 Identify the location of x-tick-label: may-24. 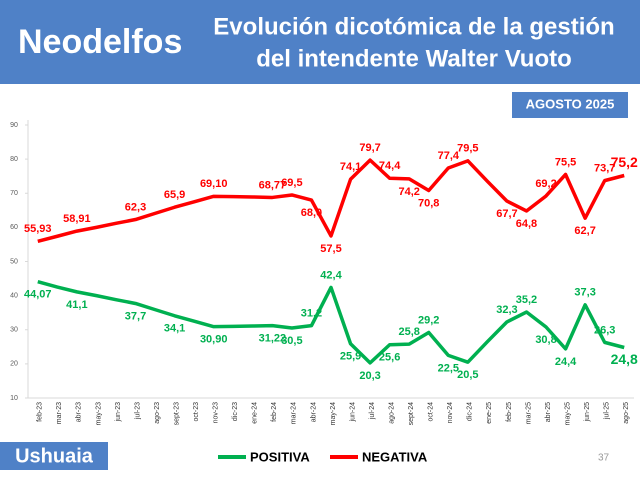
(333, 413).